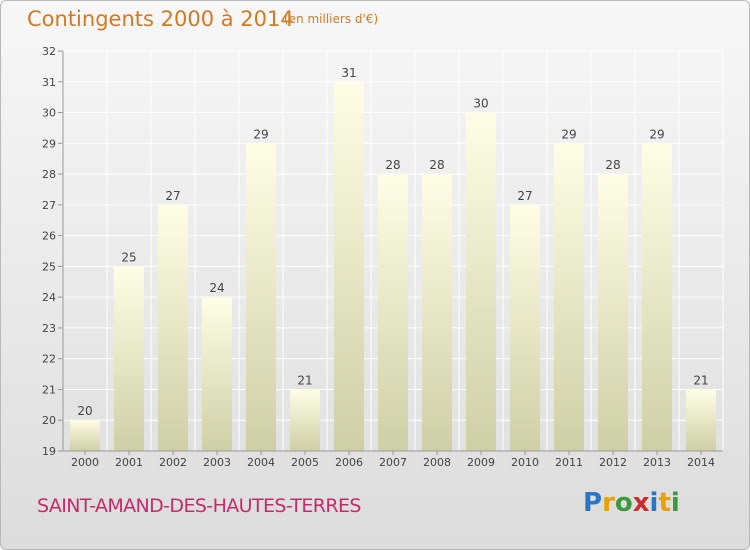 This screenshot has height=550, width=750. What do you see at coordinates (49, 143) in the screenshot?
I see `y-tick-label: 29` at bounding box center [49, 143].